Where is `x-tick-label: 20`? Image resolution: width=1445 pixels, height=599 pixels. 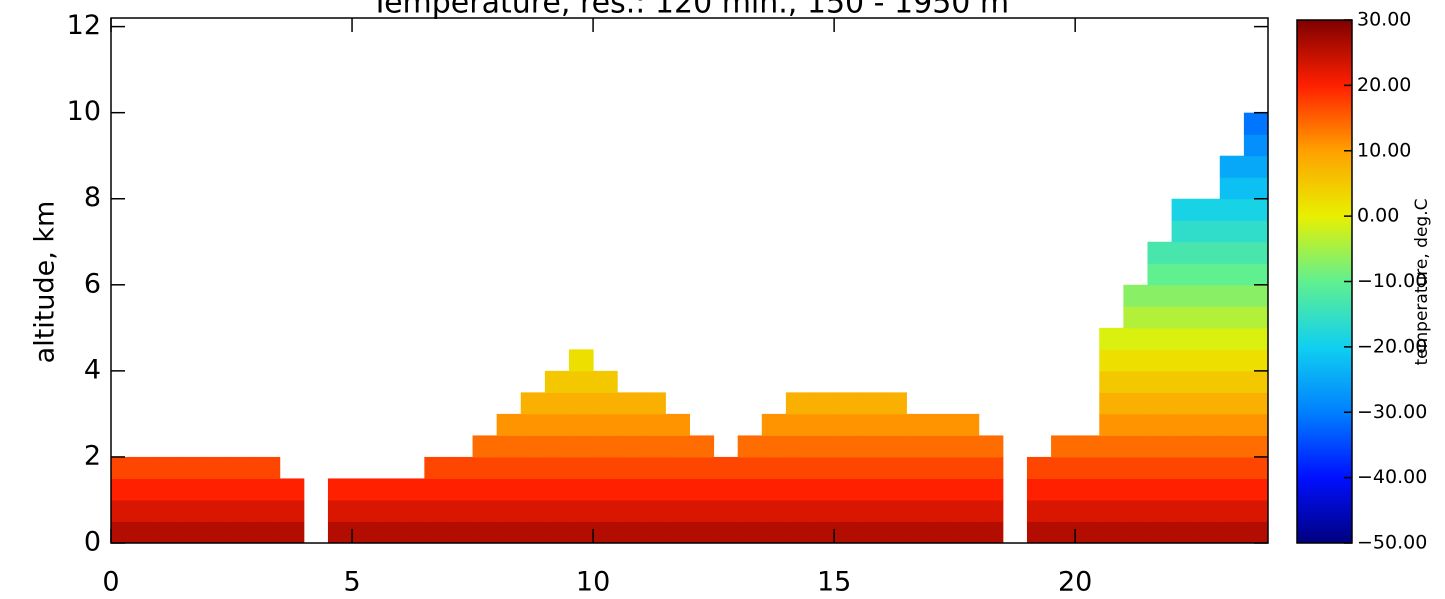 x-tick-label: 20 is located at coordinates (1075, 582).